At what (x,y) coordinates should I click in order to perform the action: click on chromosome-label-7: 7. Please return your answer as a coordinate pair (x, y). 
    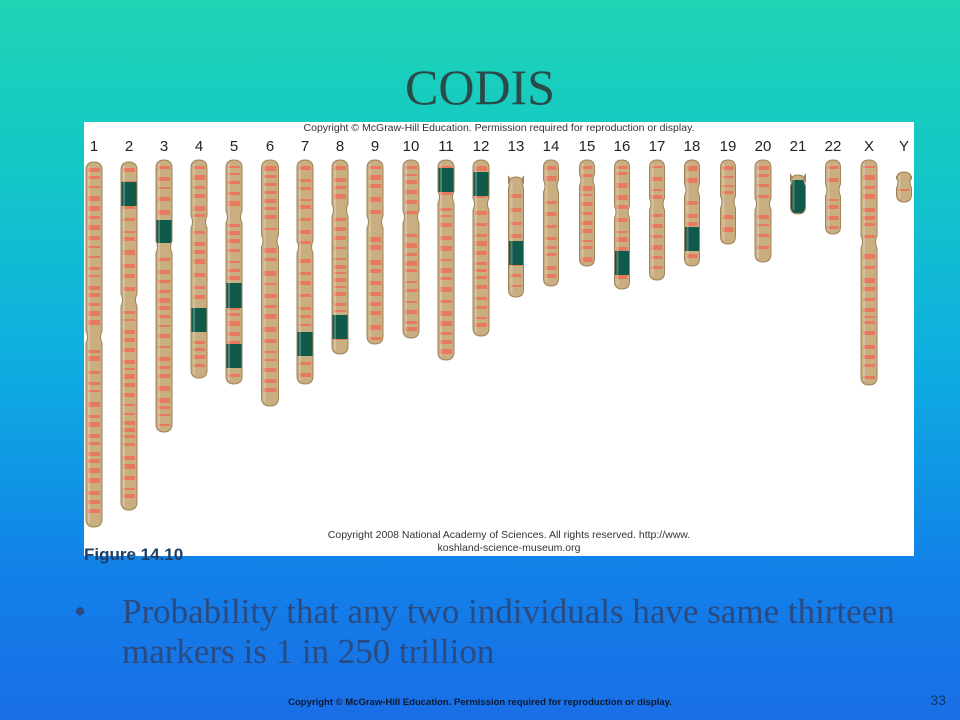
    Looking at the image, I should click on (305, 146).